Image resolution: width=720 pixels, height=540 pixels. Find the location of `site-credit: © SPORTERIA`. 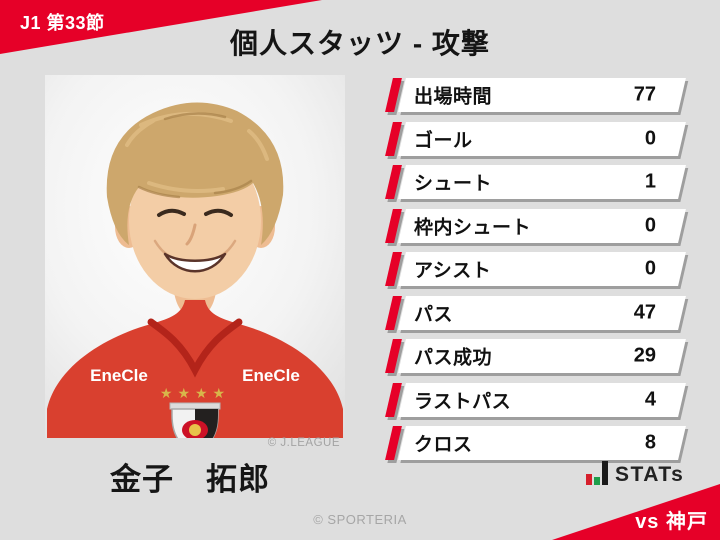

site-credit: © SPORTERIA is located at coordinates (360, 519).